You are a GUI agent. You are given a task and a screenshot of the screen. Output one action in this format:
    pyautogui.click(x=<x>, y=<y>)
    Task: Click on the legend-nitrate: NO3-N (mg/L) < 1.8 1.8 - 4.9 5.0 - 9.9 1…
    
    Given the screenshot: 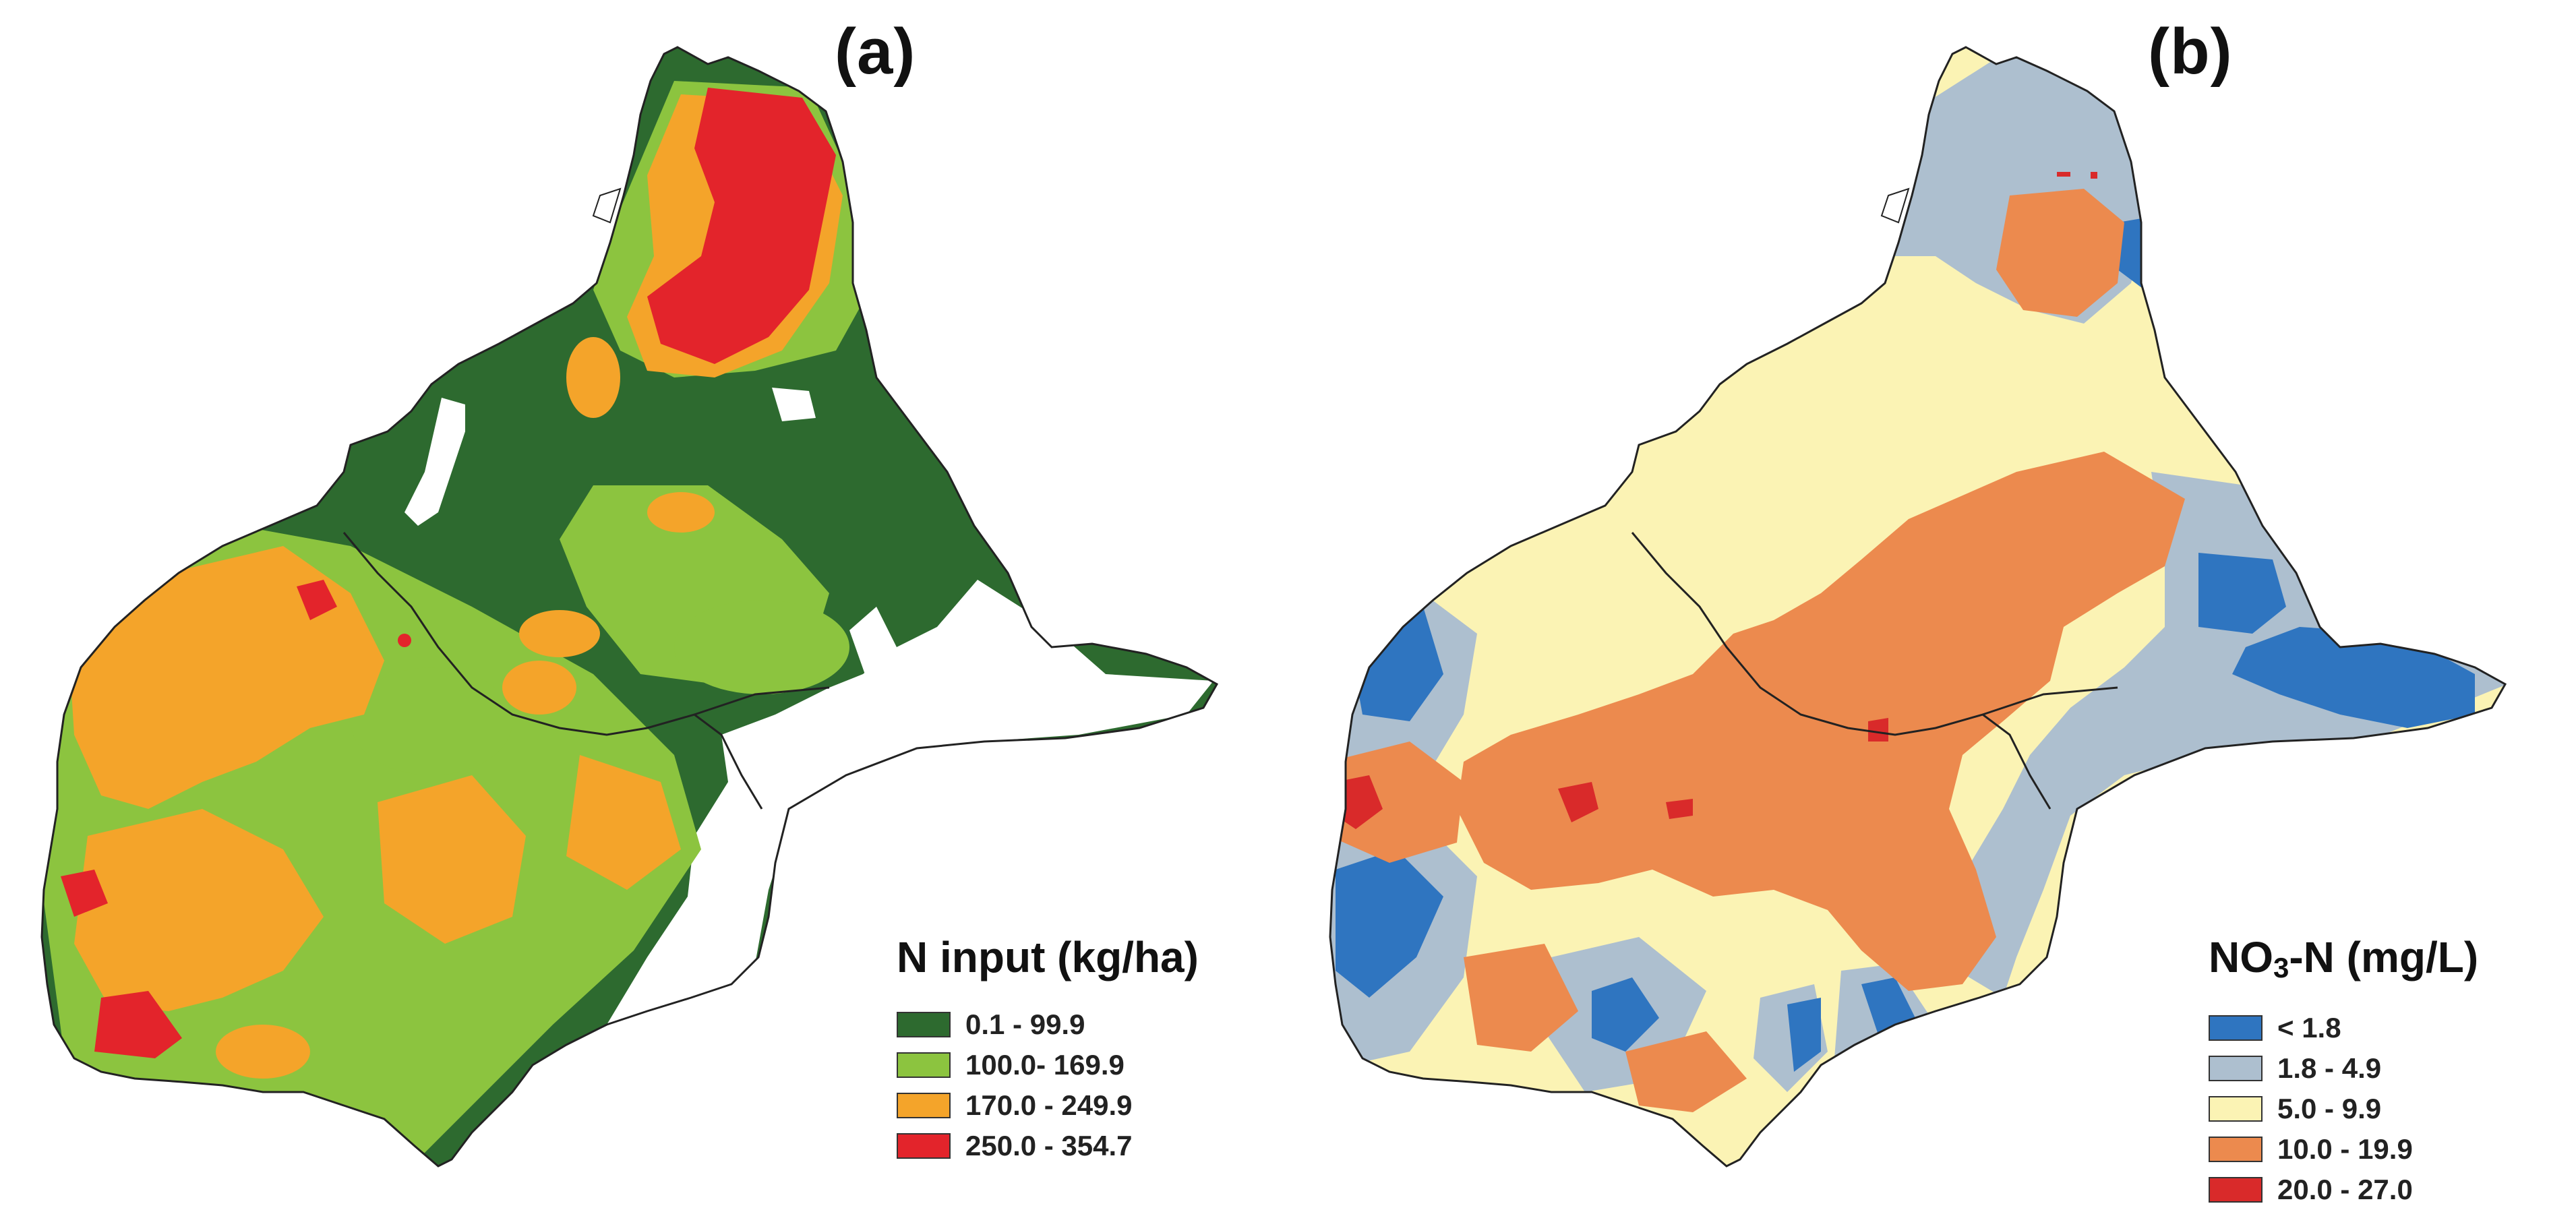 What is the action you would take?
    pyautogui.click(x=2343, y=1073)
    